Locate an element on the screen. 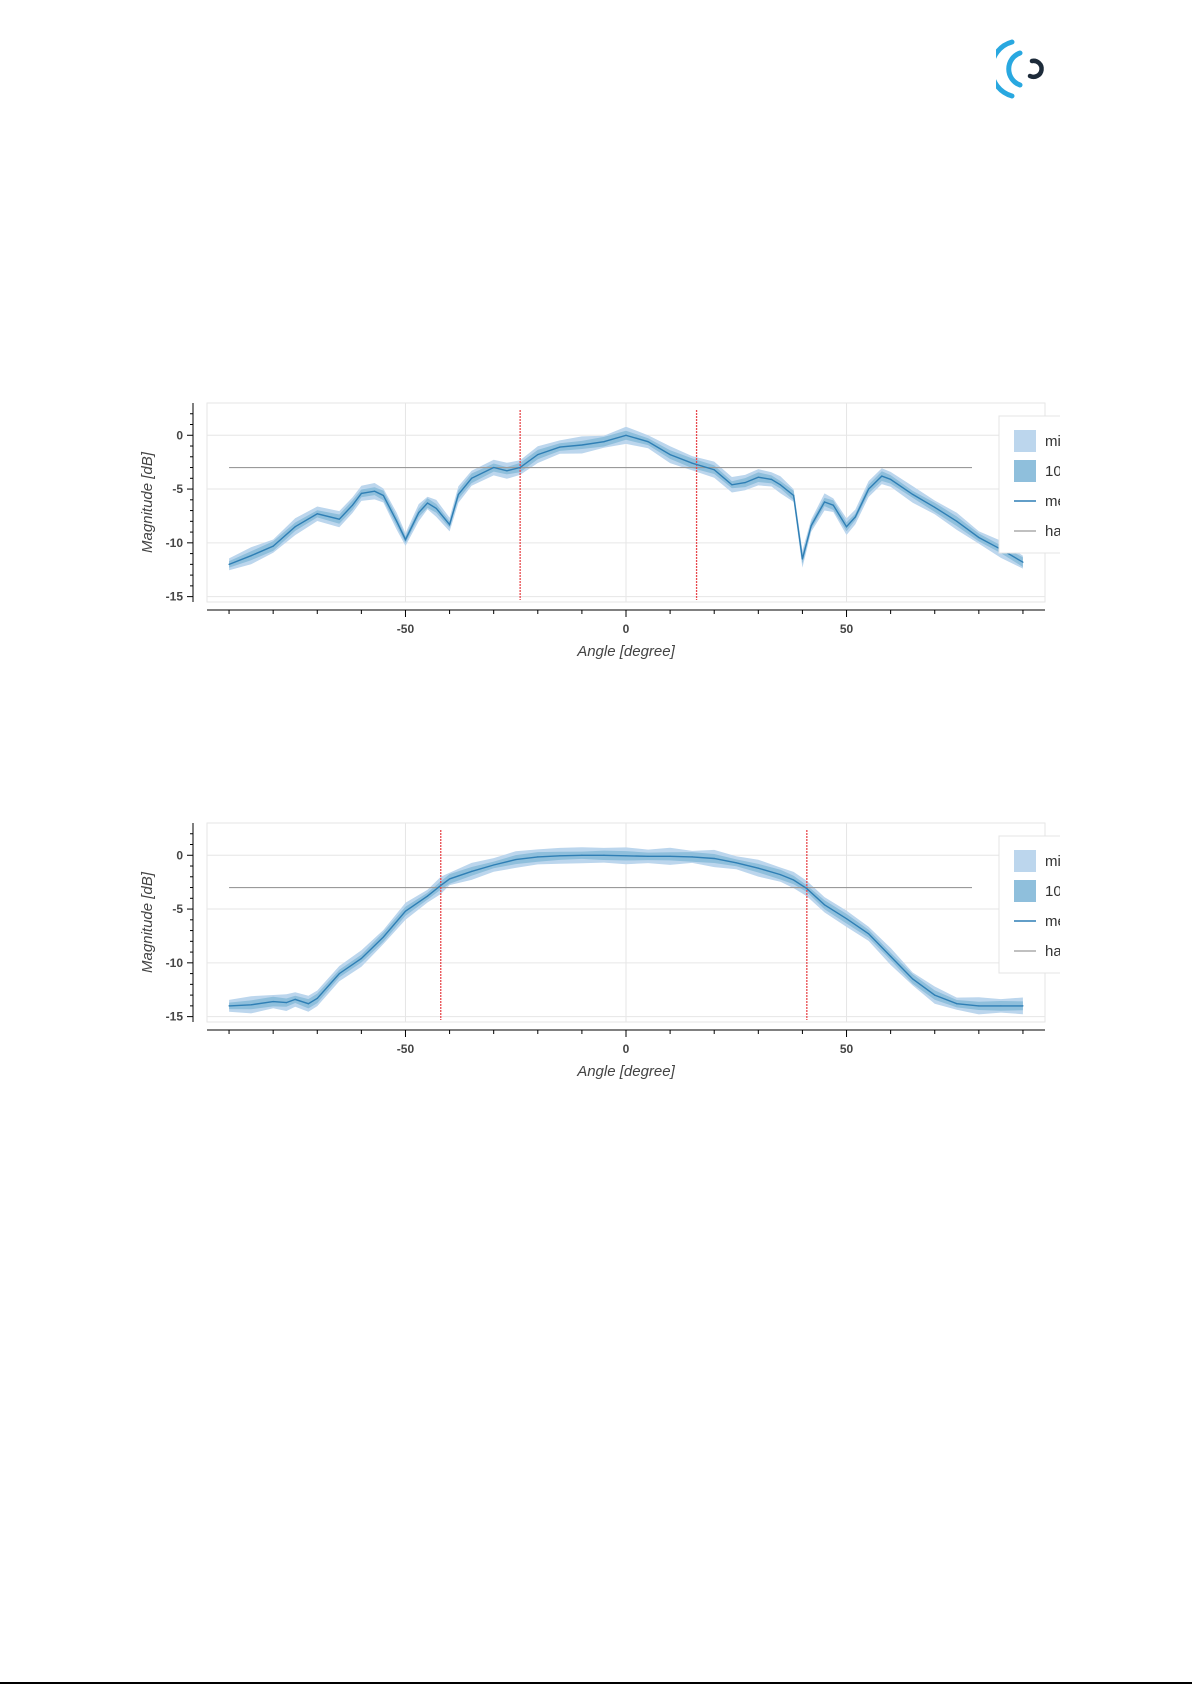 This screenshot has width=1192, height=1685. y-axis-label: Magnitude [dB] is located at coordinates (148, 502).